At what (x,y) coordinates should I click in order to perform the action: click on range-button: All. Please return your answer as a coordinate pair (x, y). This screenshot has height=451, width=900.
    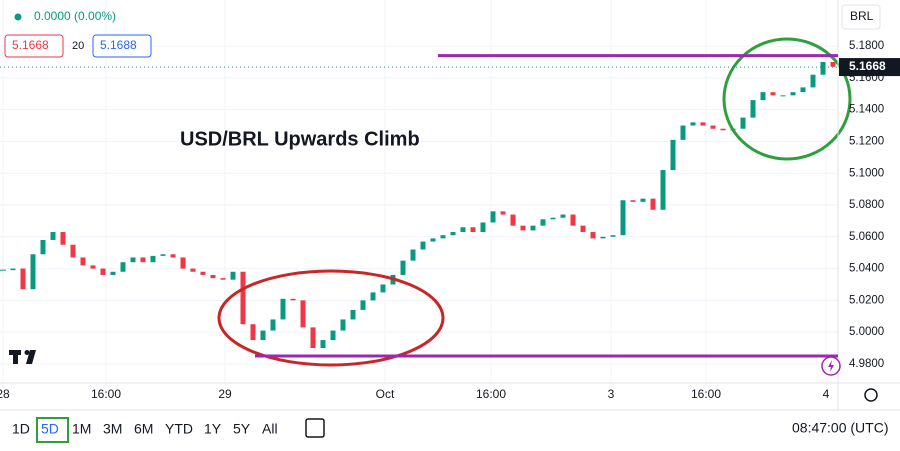
    Looking at the image, I should click on (270, 429).